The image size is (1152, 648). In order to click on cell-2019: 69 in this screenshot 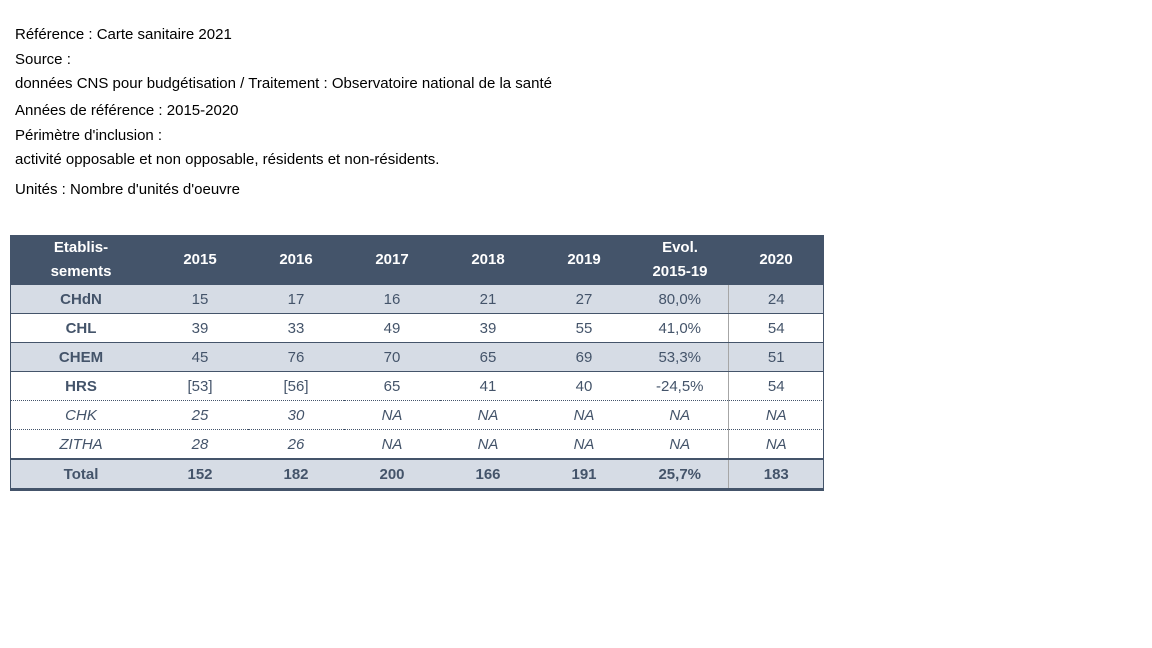, I will do `click(584, 357)`.